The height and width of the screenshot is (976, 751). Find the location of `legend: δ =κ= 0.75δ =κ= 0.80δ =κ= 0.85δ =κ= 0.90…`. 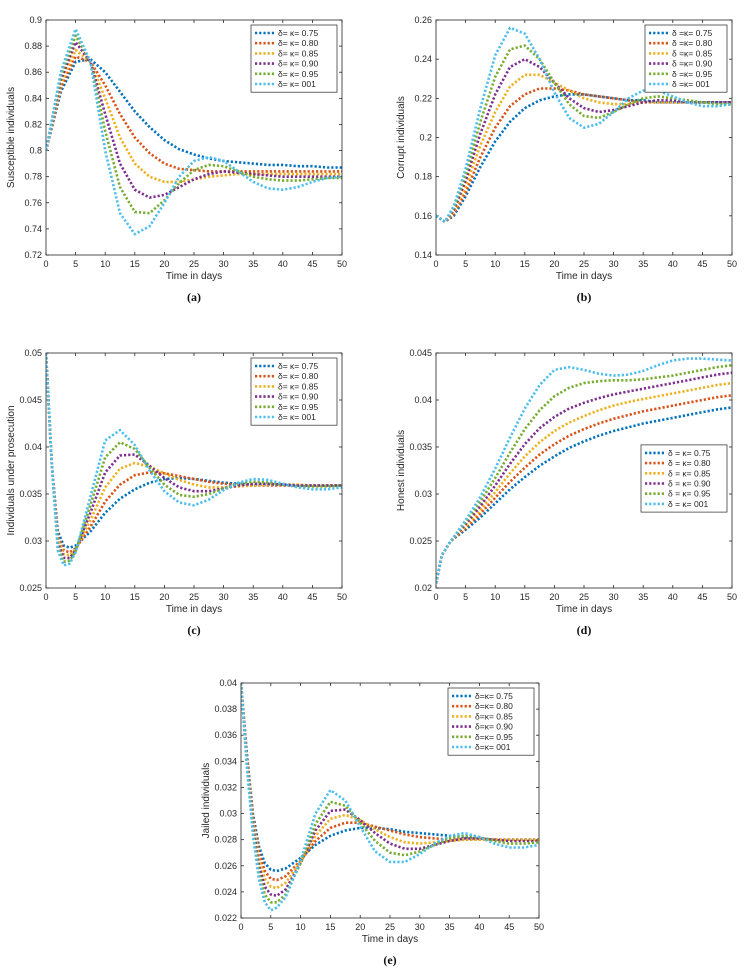

legend: δ =κ= 0.75δ =κ= 0.80δ =κ= 0.85δ =κ= 0.90… is located at coordinates (686, 58).